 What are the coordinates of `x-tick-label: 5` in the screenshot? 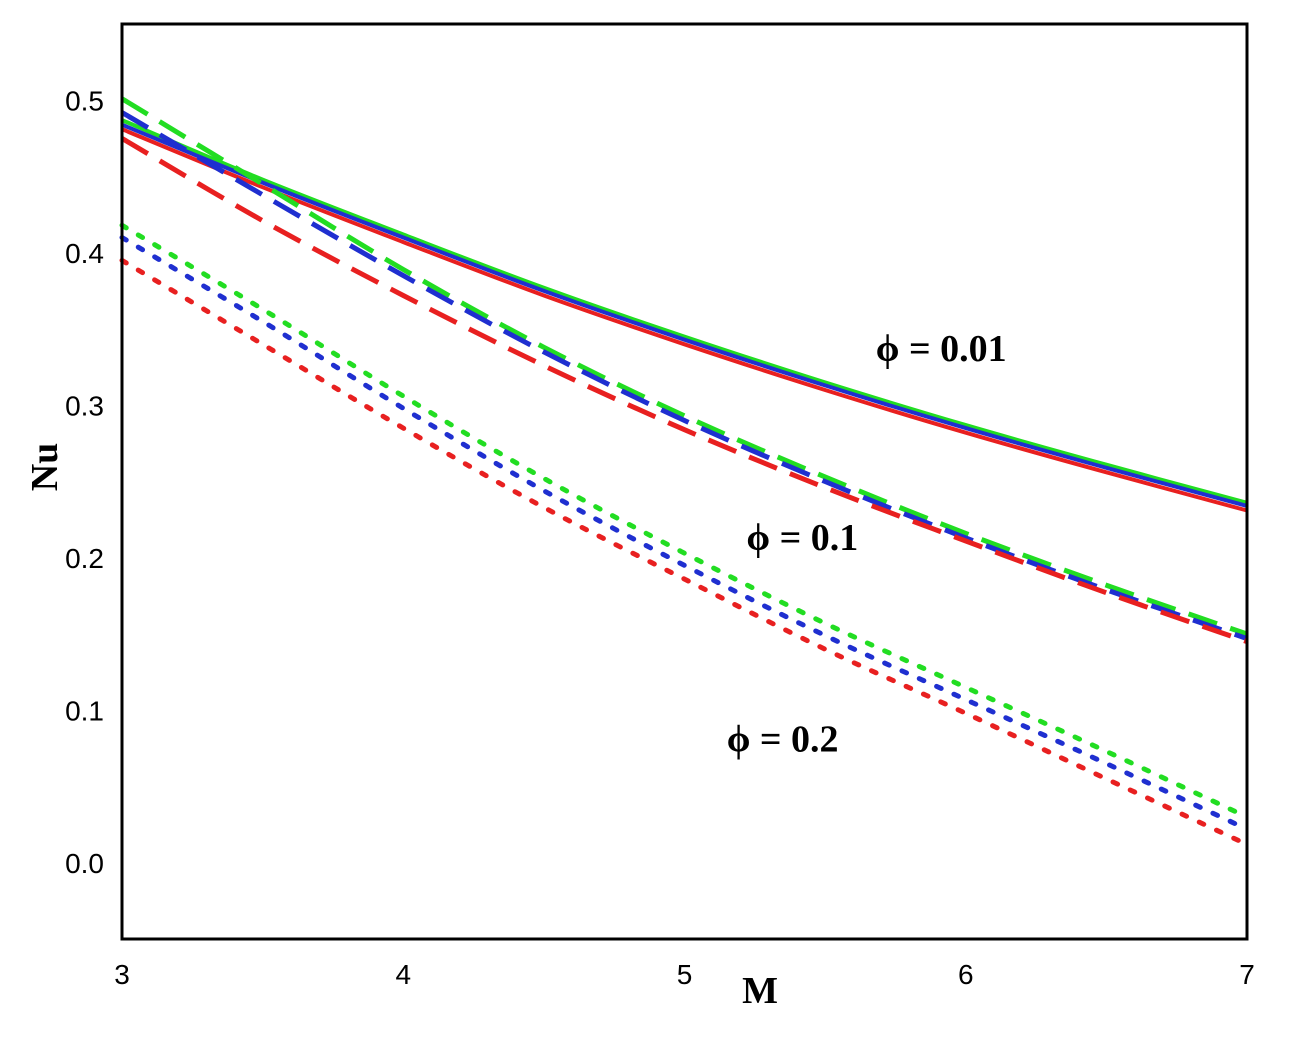 It's located at (685, 974).